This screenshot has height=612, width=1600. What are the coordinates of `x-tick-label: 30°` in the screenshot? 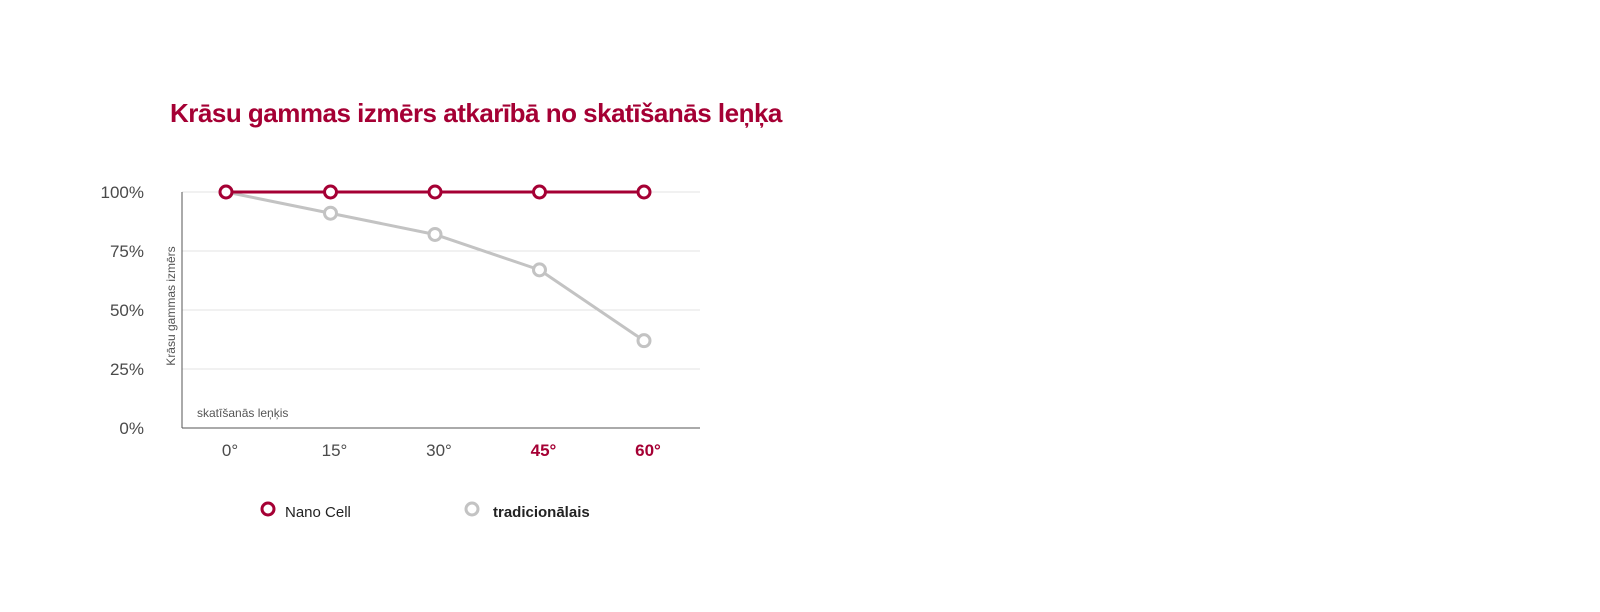 It's located at (439, 450).